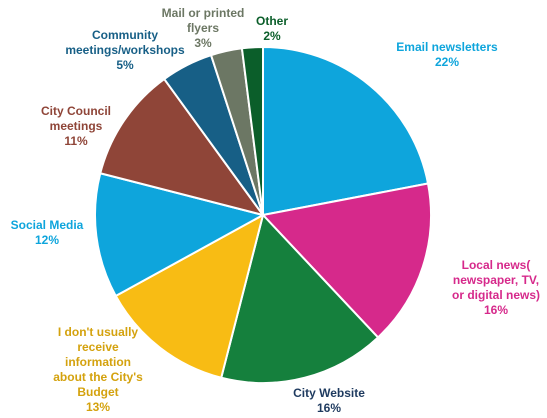  What do you see at coordinates (329, 393) in the screenshot?
I see `slice-label-text: City Website` at bounding box center [329, 393].